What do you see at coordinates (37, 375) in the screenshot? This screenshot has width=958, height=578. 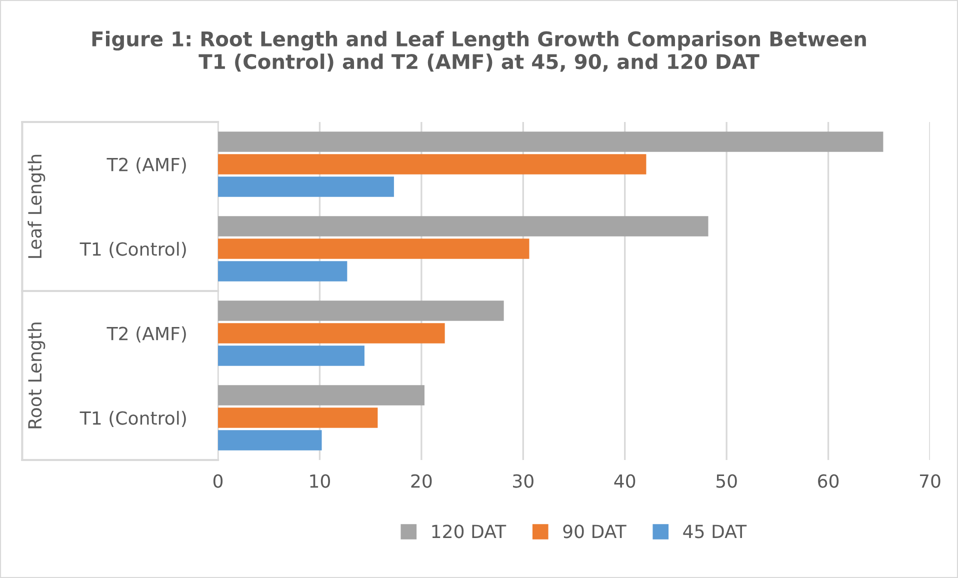 I see `text: Root Length` at bounding box center [37, 375].